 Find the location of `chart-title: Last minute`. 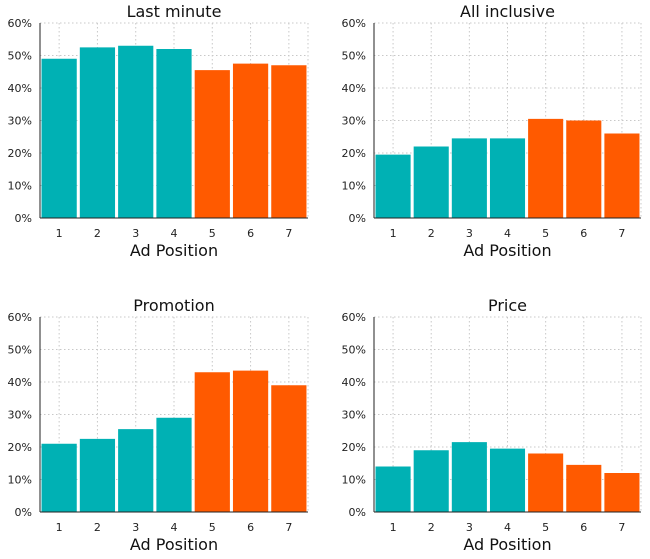

chart-title: Last minute is located at coordinates (174, 11).